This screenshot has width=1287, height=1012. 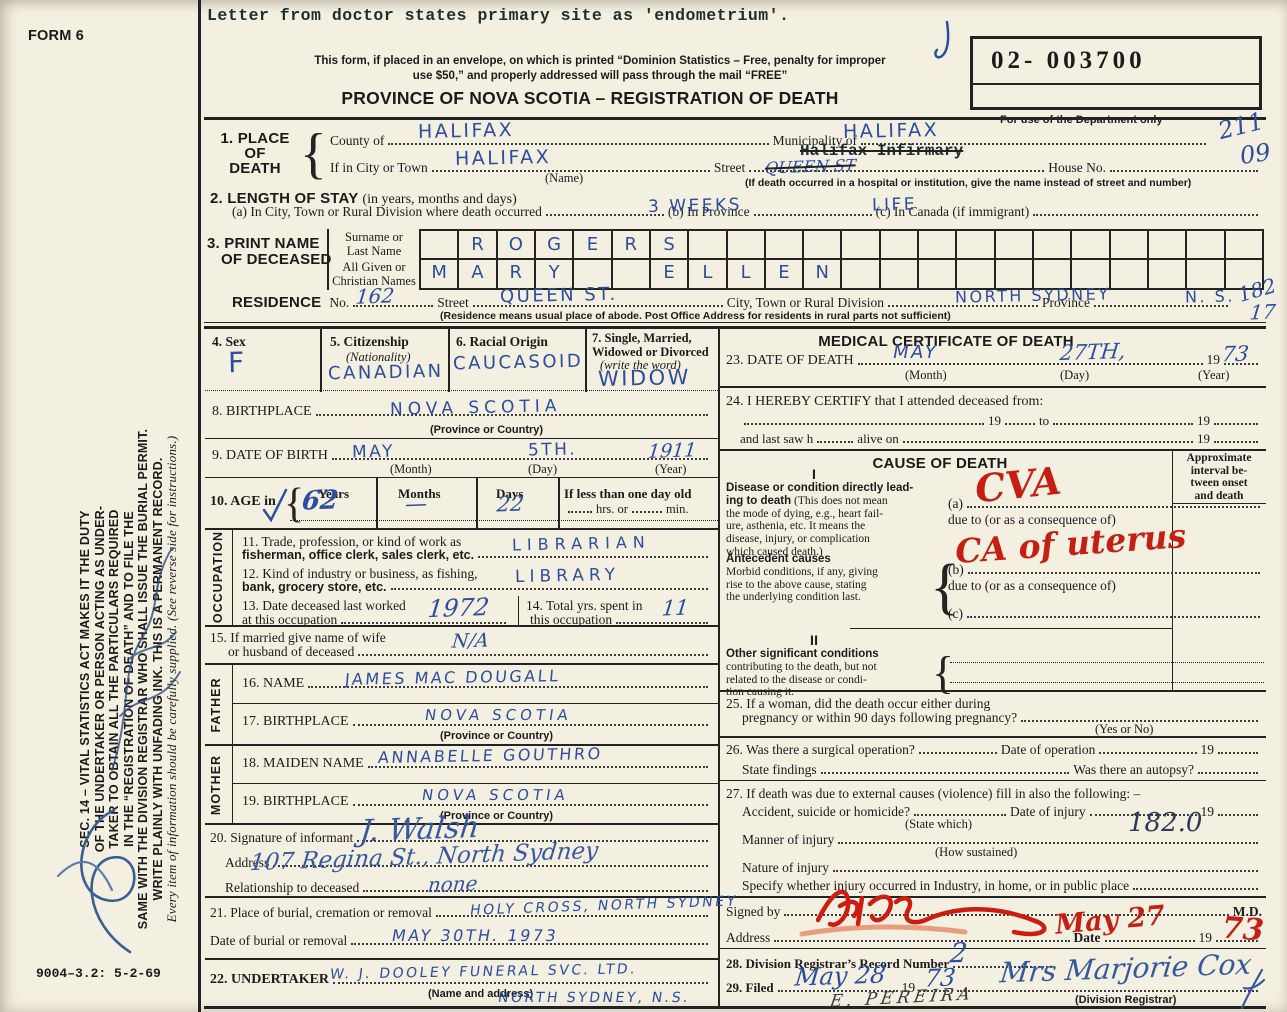 What do you see at coordinates (146, 659) in the screenshot?
I see `margin-scribble` at bounding box center [146, 659].